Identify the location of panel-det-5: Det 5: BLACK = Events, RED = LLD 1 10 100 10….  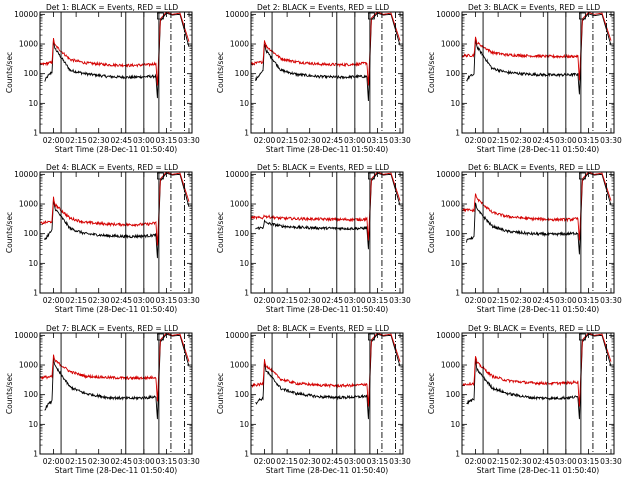
(313, 238).